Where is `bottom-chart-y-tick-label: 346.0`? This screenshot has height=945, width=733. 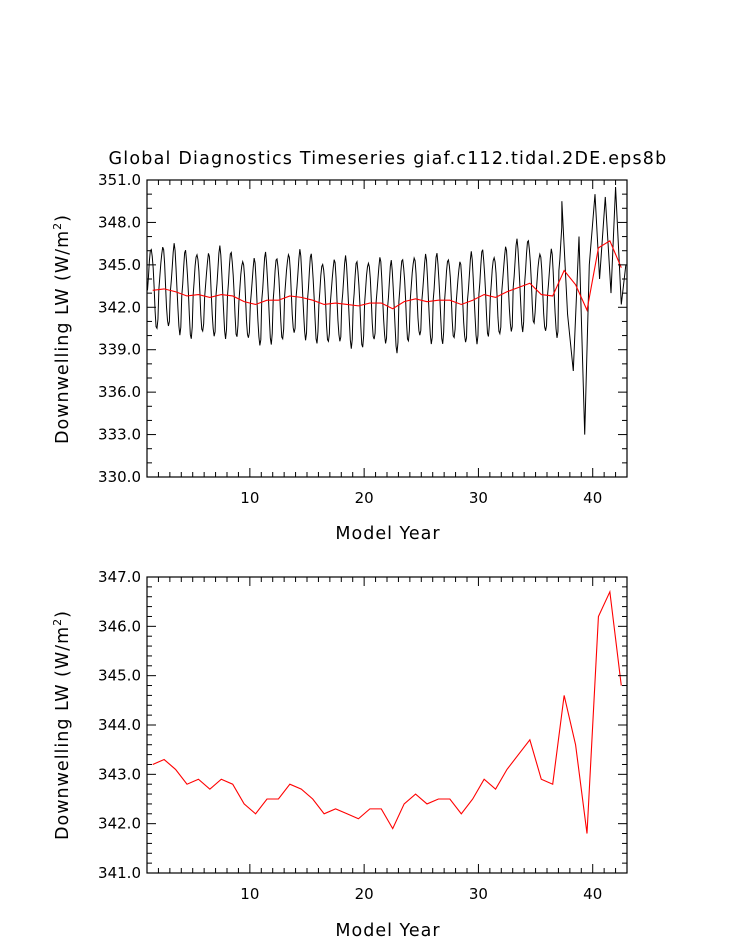
bottom-chart-y-tick-label: 346.0 is located at coordinates (119, 626).